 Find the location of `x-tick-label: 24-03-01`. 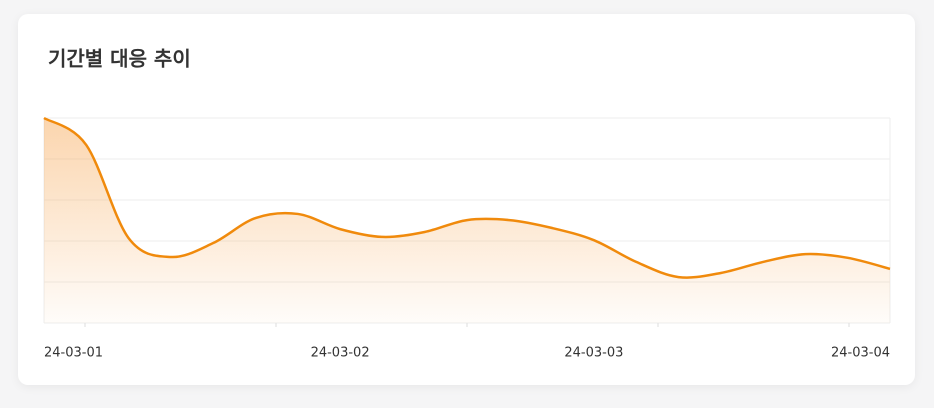

x-tick-label: 24-03-01 is located at coordinates (73, 353).